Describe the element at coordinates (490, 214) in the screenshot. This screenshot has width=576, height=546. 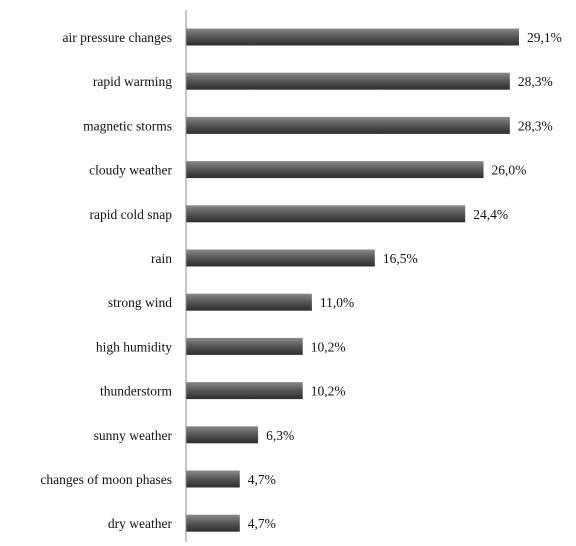
I see `data-label: 24,4%` at that location.